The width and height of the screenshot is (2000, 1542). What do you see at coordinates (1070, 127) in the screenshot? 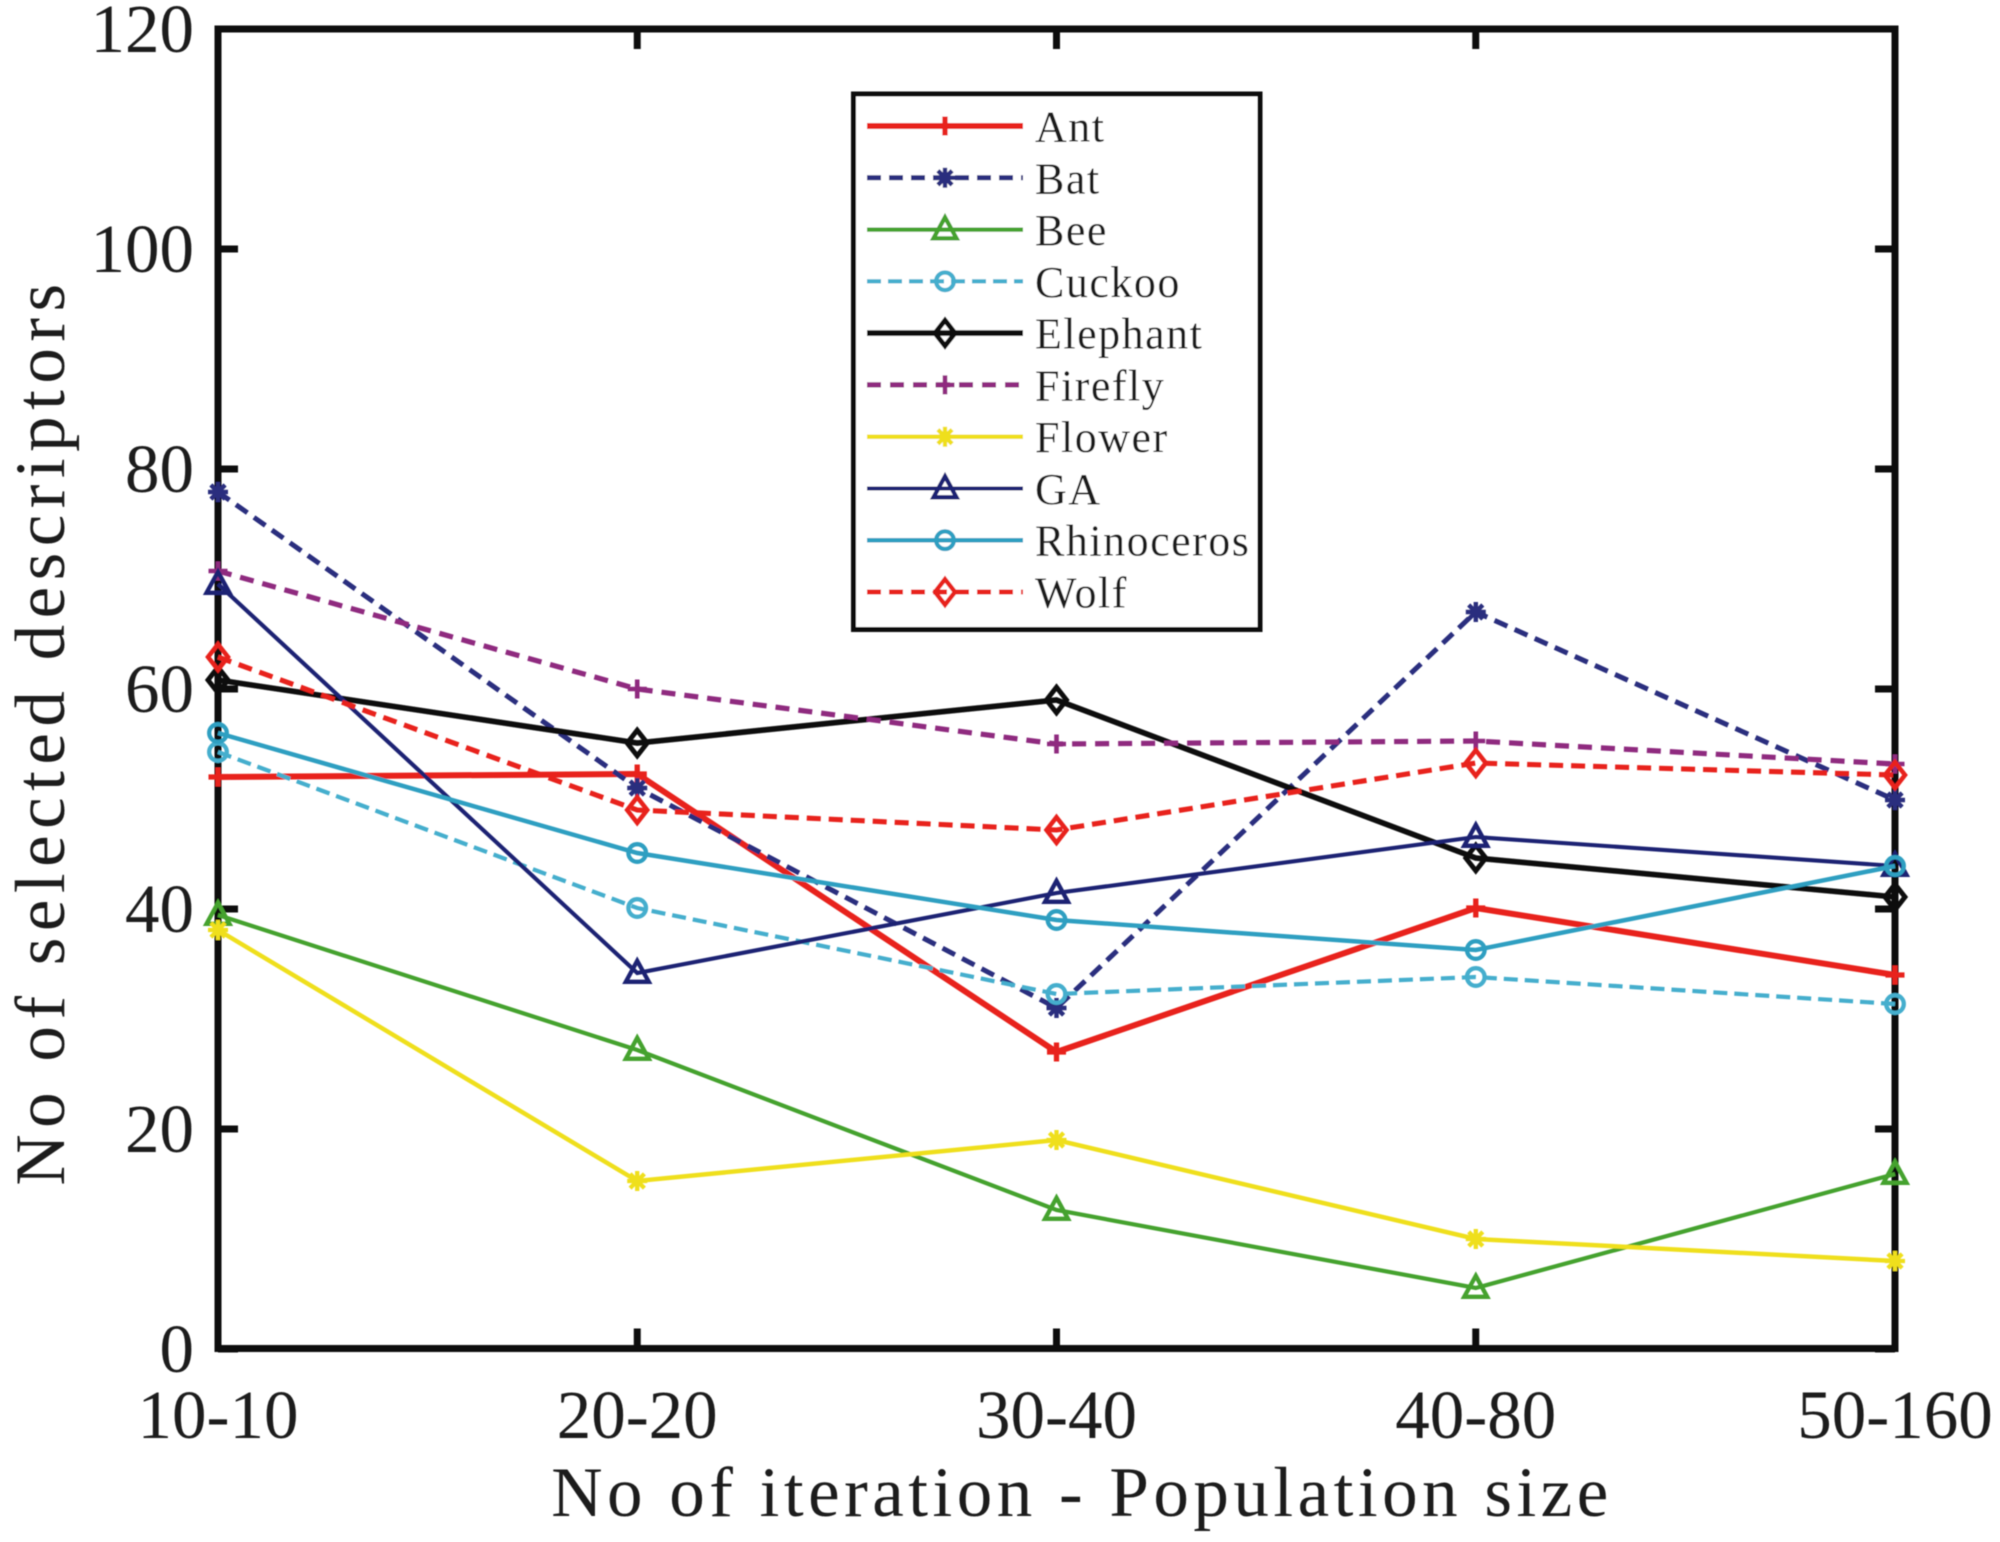
I see `svg-text: Ant` at bounding box center [1070, 127].